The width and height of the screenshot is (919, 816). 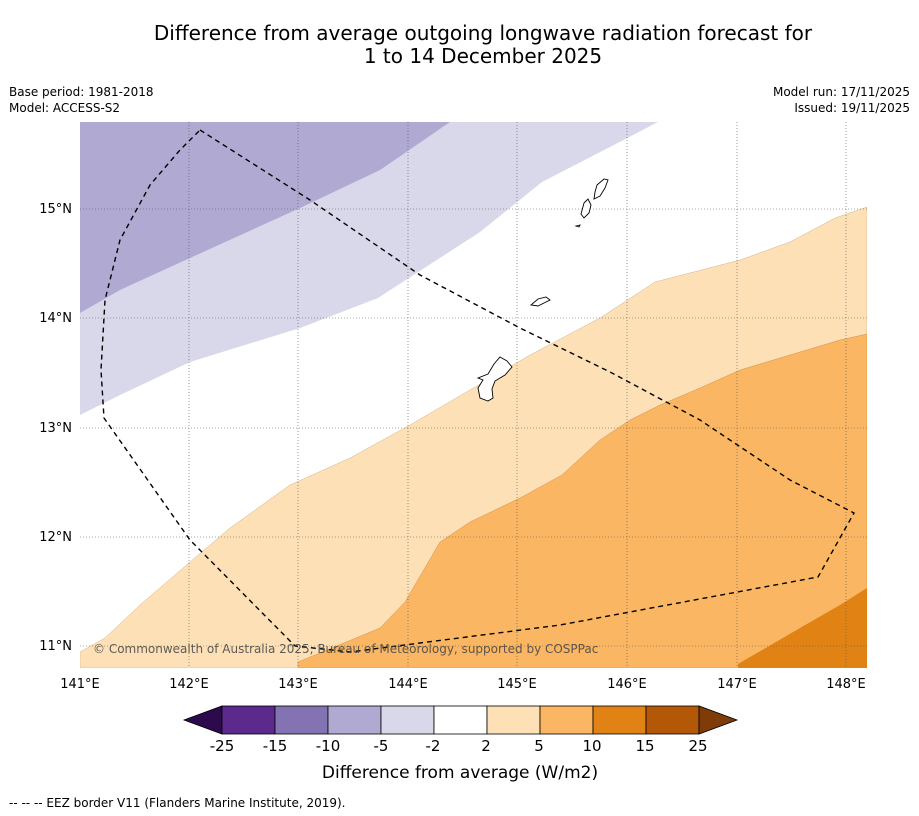 What do you see at coordinates (539, 746) in the screenshot?
I see `colorbar-label: 5` at bounding box center [539, 746].